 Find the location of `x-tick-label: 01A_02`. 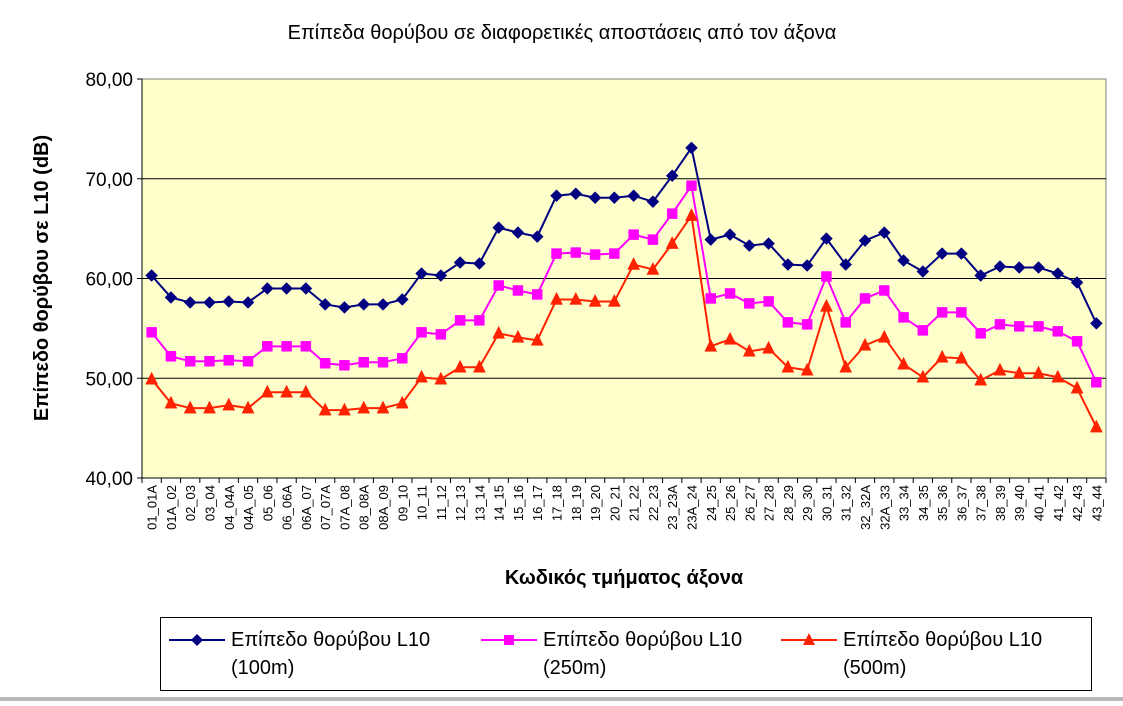

x-tick-label: 01A_02 is located at coordinates (171, 507).